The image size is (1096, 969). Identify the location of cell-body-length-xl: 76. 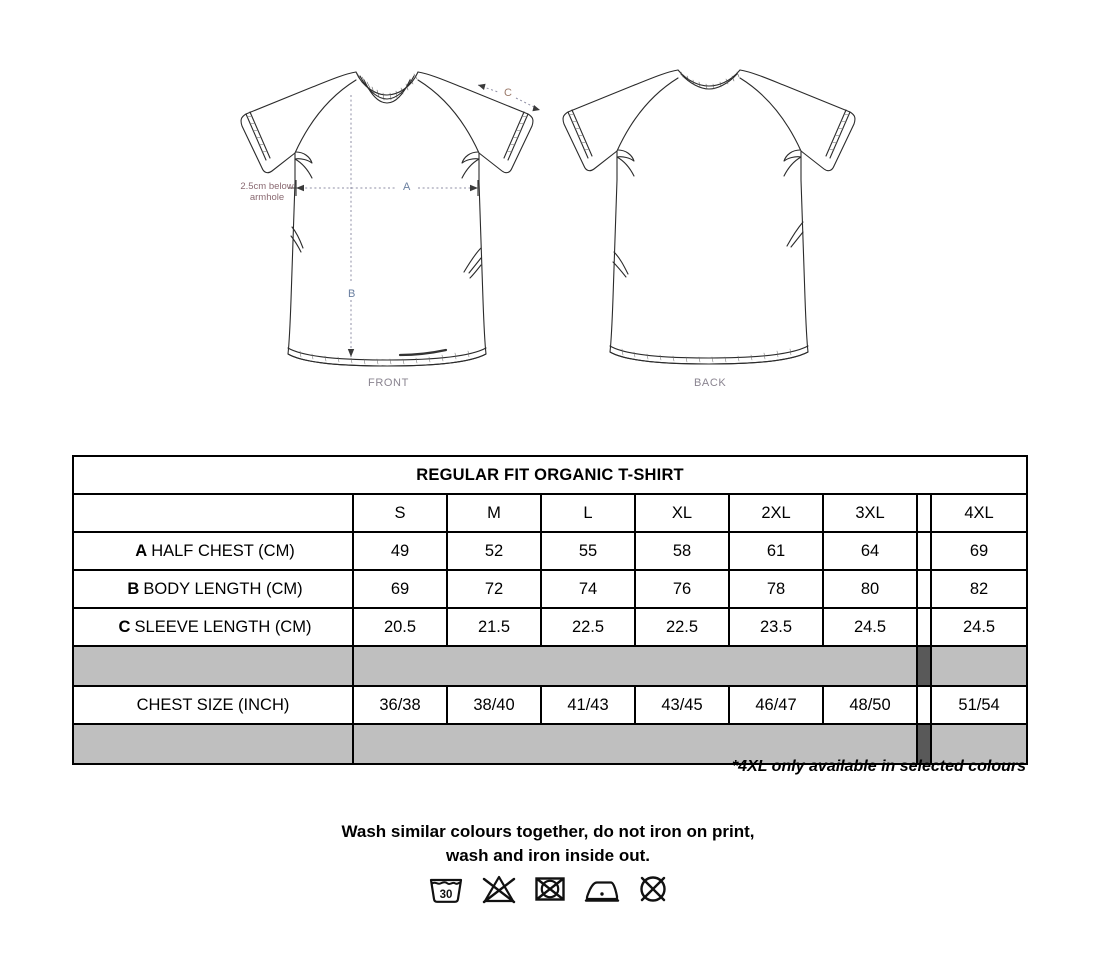
(682, 589).